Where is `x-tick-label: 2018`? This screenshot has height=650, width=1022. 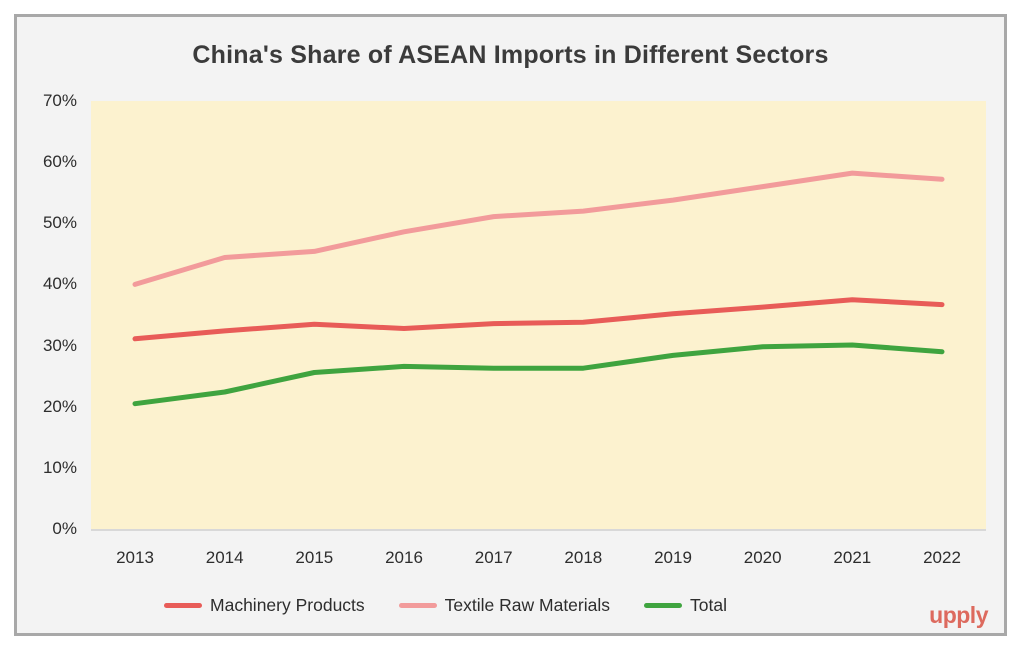
x-tick-label: 2018 is located at coordinates (583, 557).